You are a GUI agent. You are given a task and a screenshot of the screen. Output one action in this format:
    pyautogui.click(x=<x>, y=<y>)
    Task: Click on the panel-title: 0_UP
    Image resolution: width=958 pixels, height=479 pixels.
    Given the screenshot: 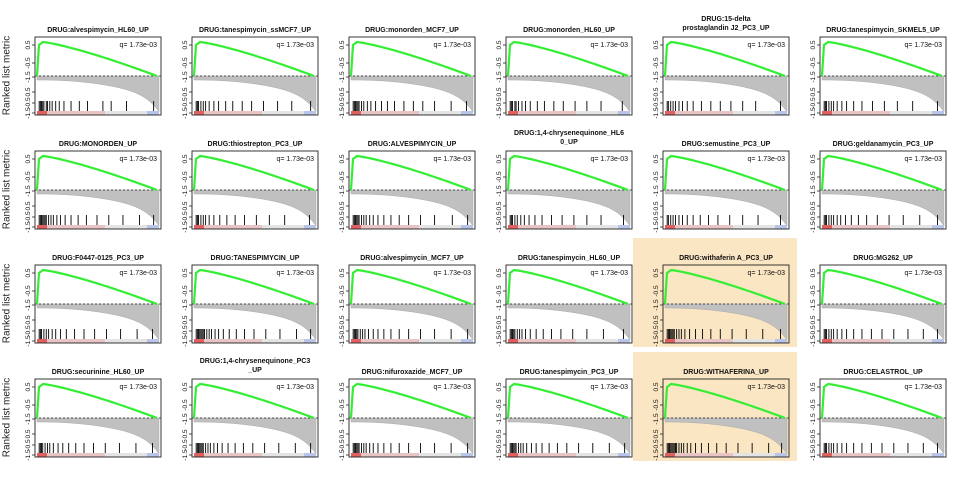 What is the action you would take?
    pyautogui.click(x=569, y=142)
    